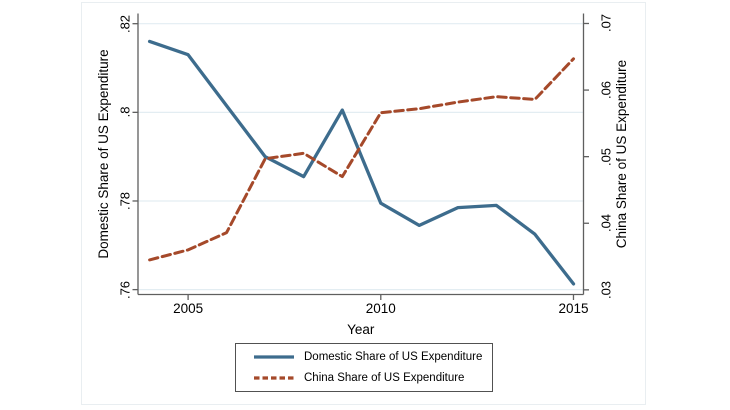  What do you see at coordinates (188, 308) in the screenshot?
I see `x-tick-label: 2005` at bounding box center [188, 308].